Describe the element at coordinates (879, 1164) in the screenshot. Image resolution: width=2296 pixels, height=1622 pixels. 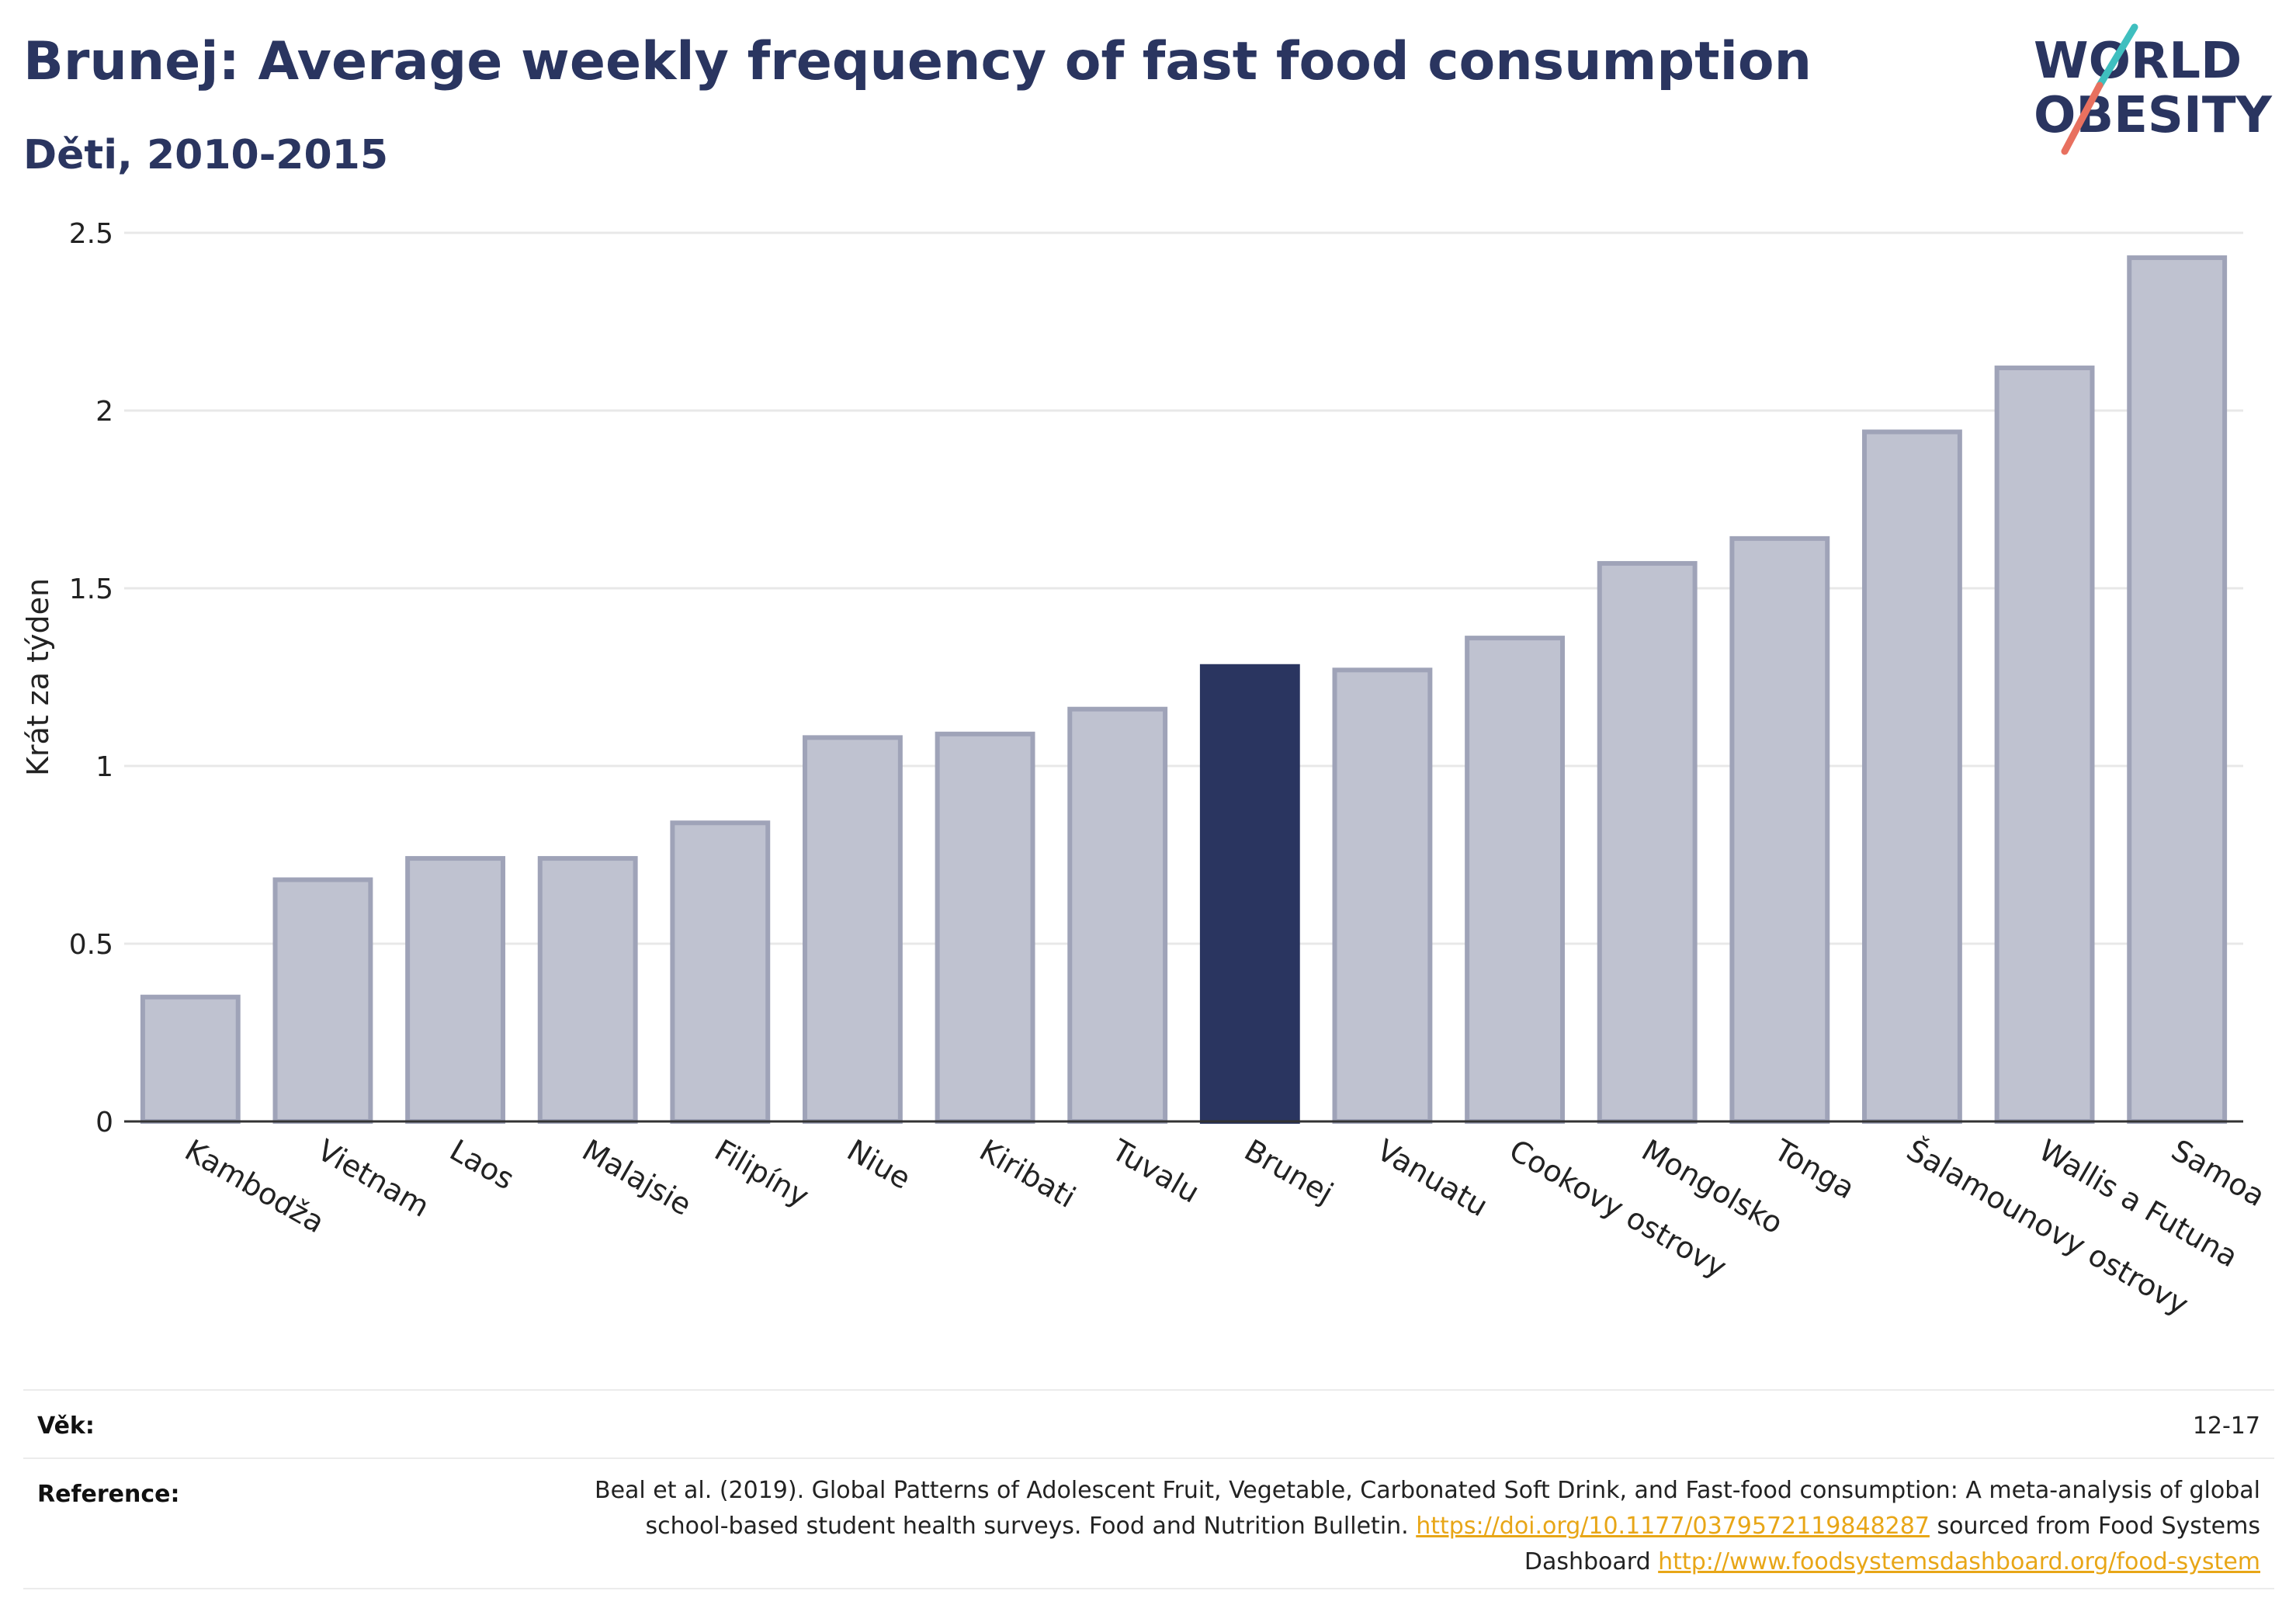
I see `x-tick-label: Niue` at that location.